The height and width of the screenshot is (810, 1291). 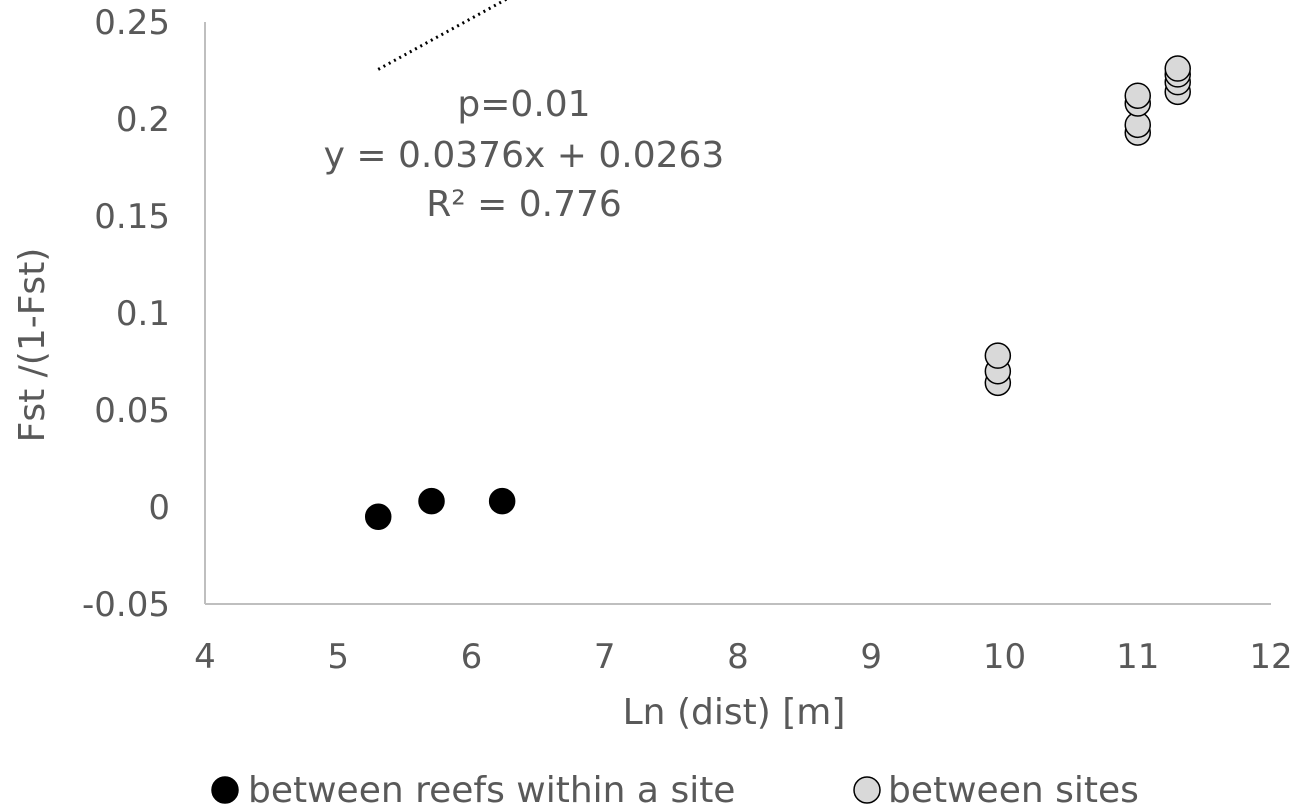 I want to click on y-tick-label: -0.05, so click(x=126, y=605).